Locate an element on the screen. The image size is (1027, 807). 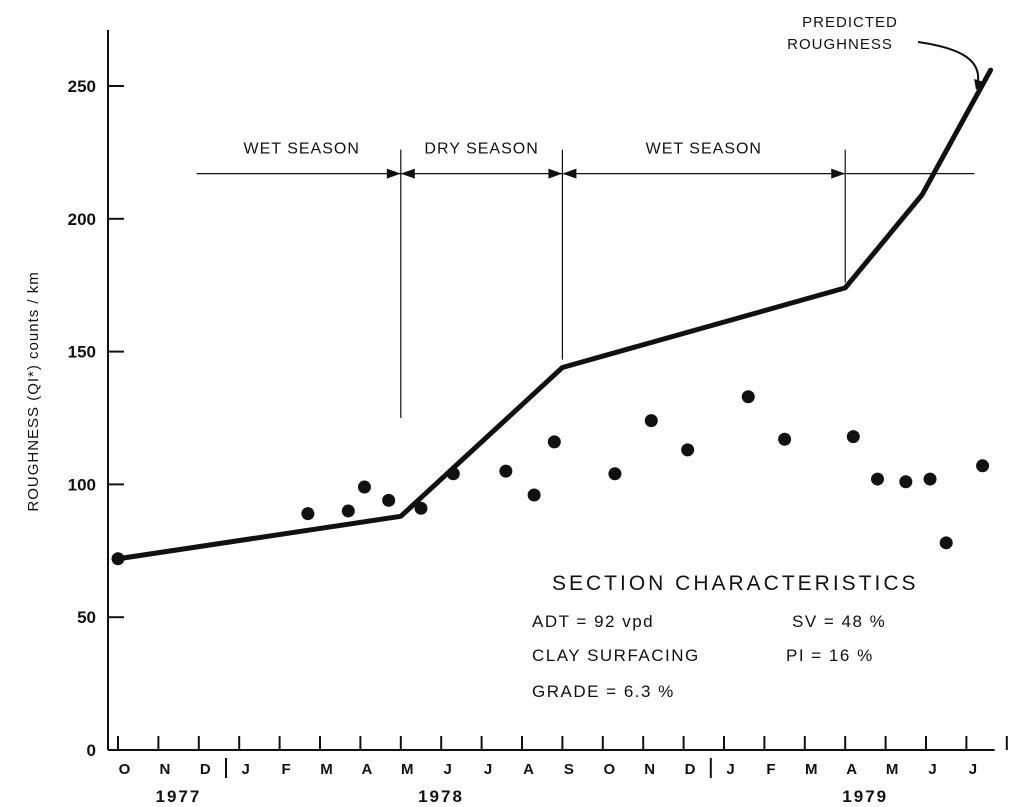
x-year-label: 1978 is located at coordinates (441, 796).